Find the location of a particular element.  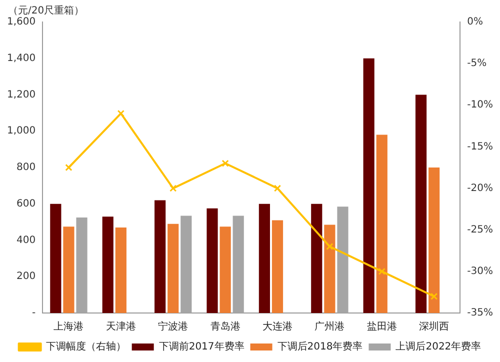

y2-tick-label: -10% is located at coordinates (480, 105).